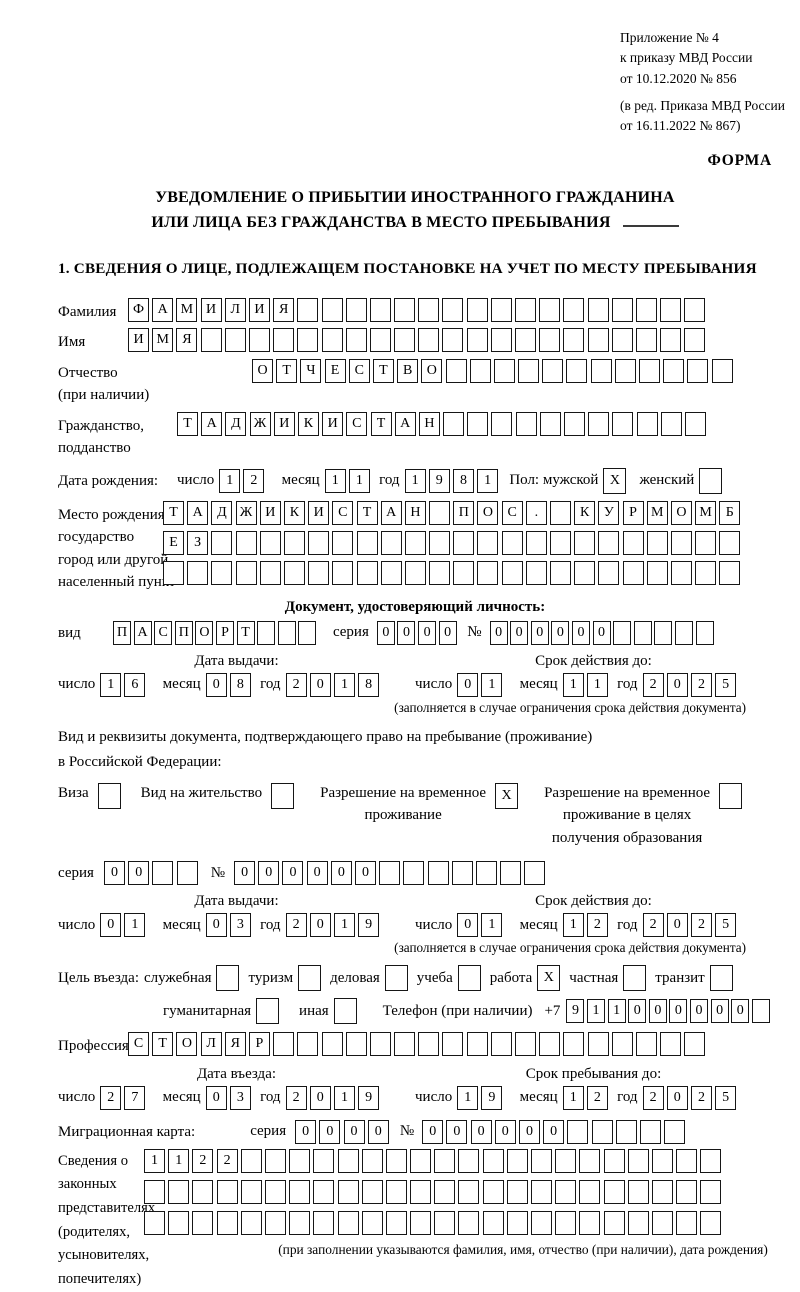 Image resolution: width=800 pixels, height=1292 pixels. What do you see at coordinates (235, 309) in the screenshot?
I see `form-cell: Л` at bounding box center [235, 309].